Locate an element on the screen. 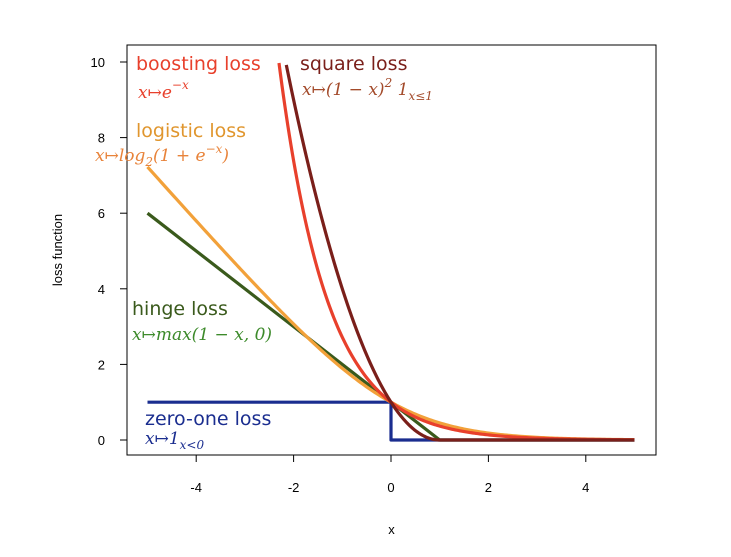 The height and width of the screenshot is (557, 731). hinge-loss-formula: x↦max(1 − x, 0) is located at coordinates (202, 335).